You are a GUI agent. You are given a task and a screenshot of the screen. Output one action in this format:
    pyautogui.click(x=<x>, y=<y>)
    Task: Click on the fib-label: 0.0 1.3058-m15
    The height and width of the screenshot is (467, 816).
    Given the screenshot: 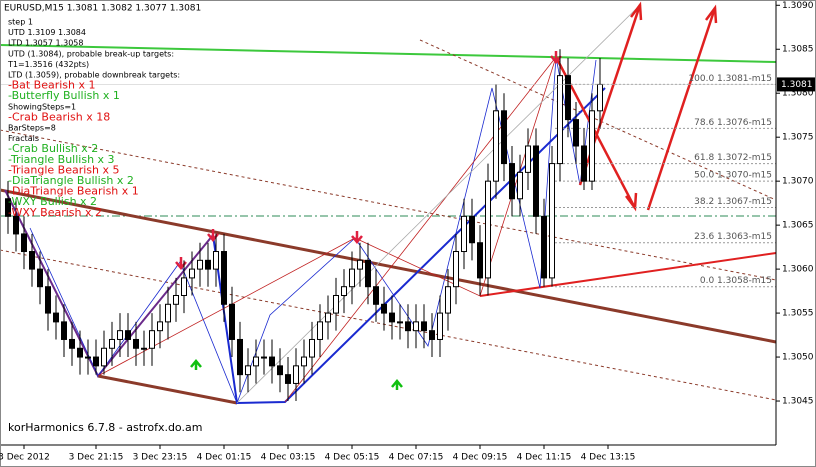 What is the action you would take?
    pyautogui.click(x=736, y=281)
    